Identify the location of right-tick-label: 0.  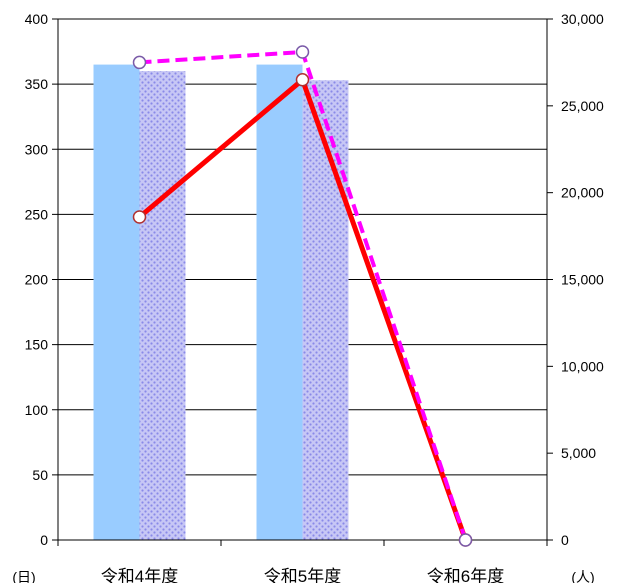
(565, 540).